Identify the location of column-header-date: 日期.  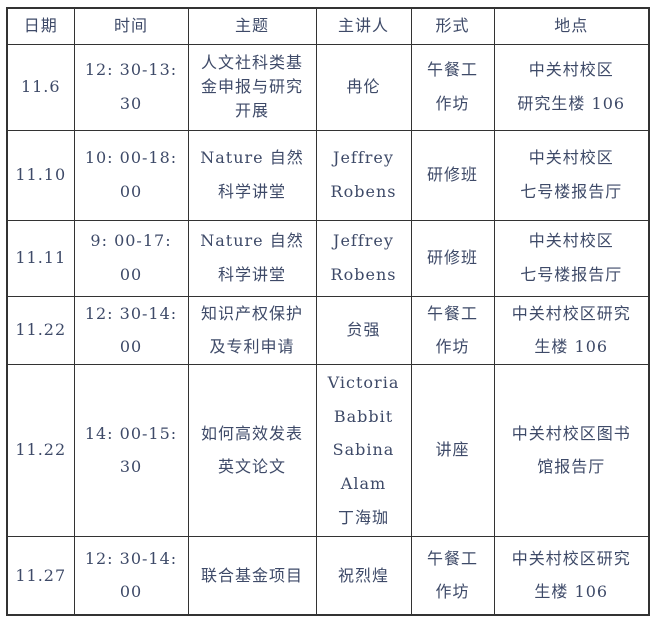
(40, 26).